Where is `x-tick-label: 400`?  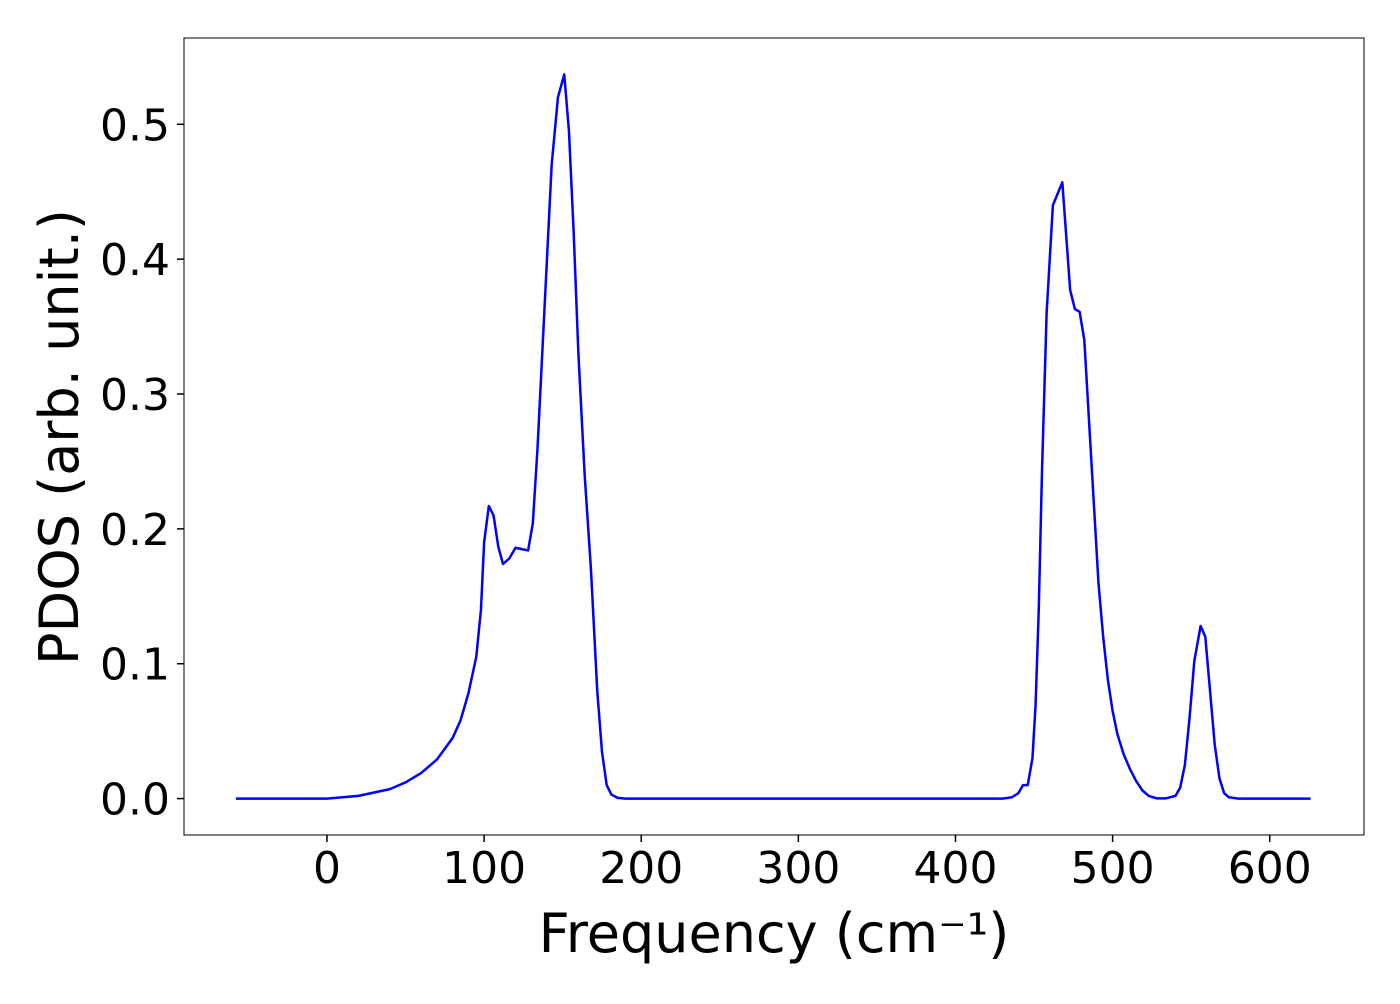 x-tick-label: 400 is located at coordinates (955, 868).